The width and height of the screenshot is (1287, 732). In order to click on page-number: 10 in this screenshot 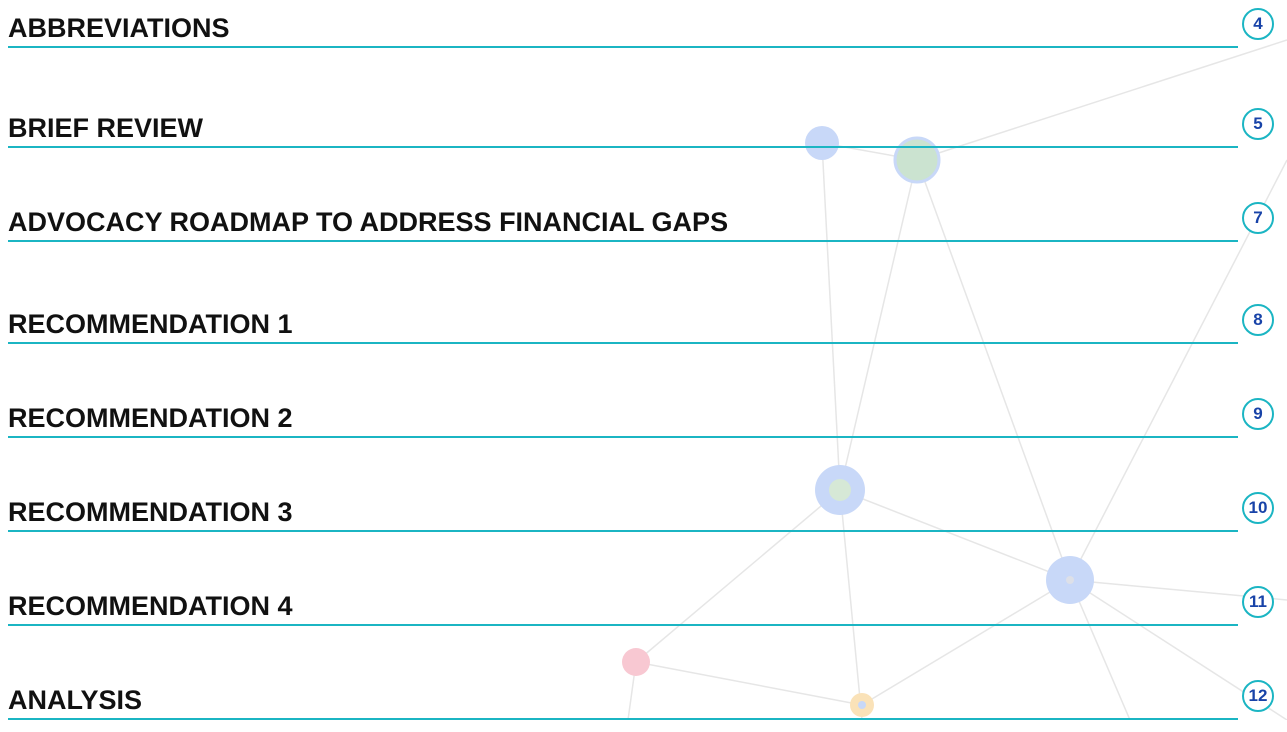, I will do `click(1258, 508)`.